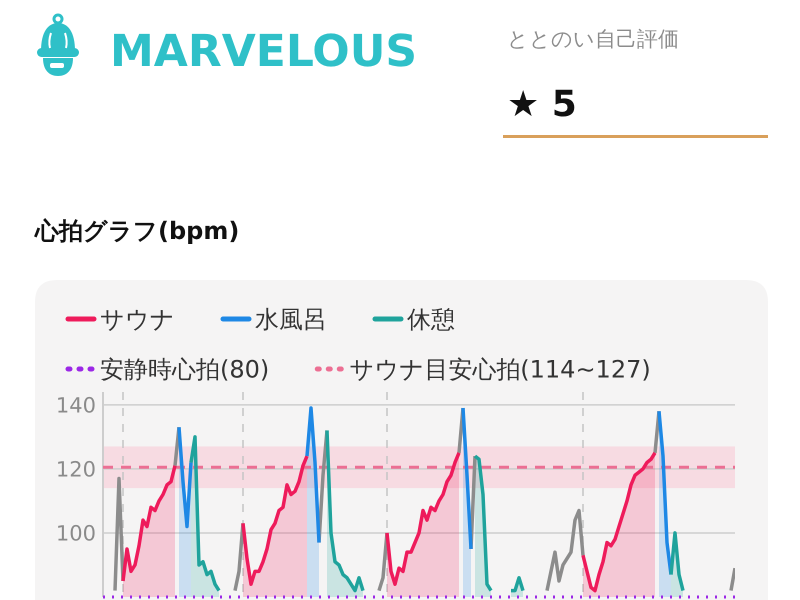 This screenshot has width=800, height=600. I want to click on chart-title: 心拍グラフ(bpm), so click(137, 231).